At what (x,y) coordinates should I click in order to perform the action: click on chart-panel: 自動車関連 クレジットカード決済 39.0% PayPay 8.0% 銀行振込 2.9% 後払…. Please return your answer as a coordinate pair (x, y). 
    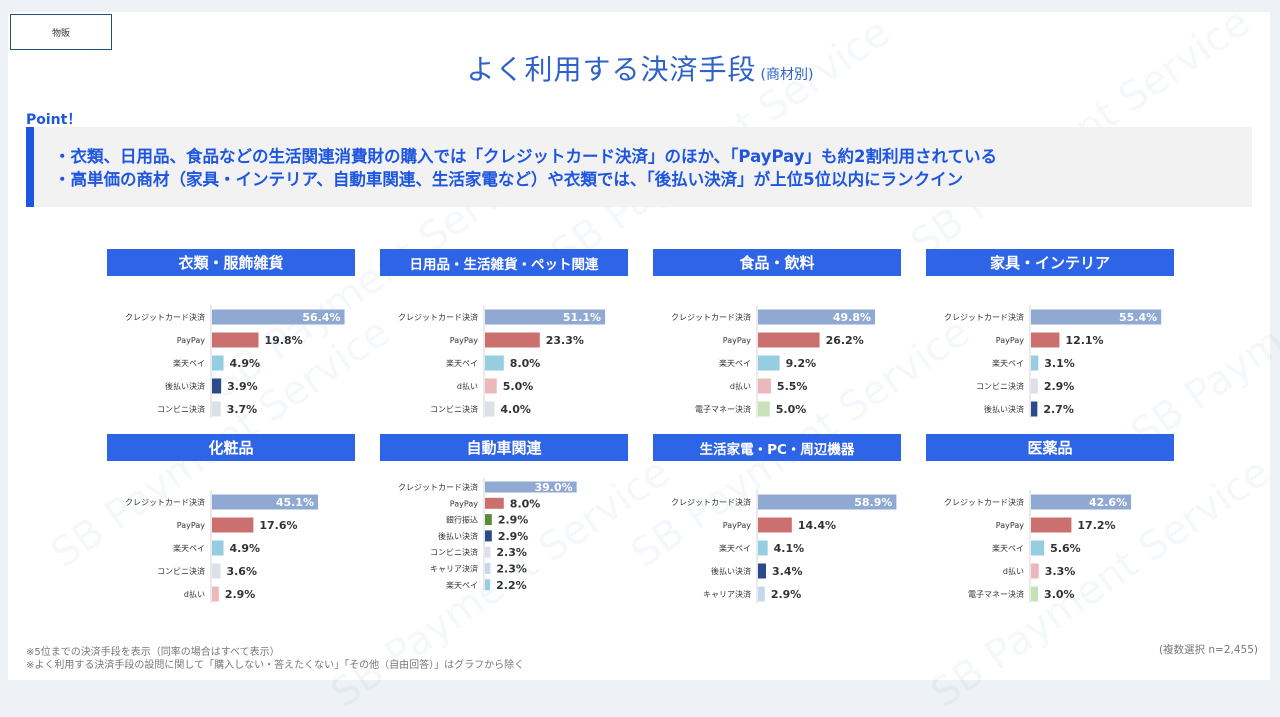
    Looking at the image, I should click on (504, 527).